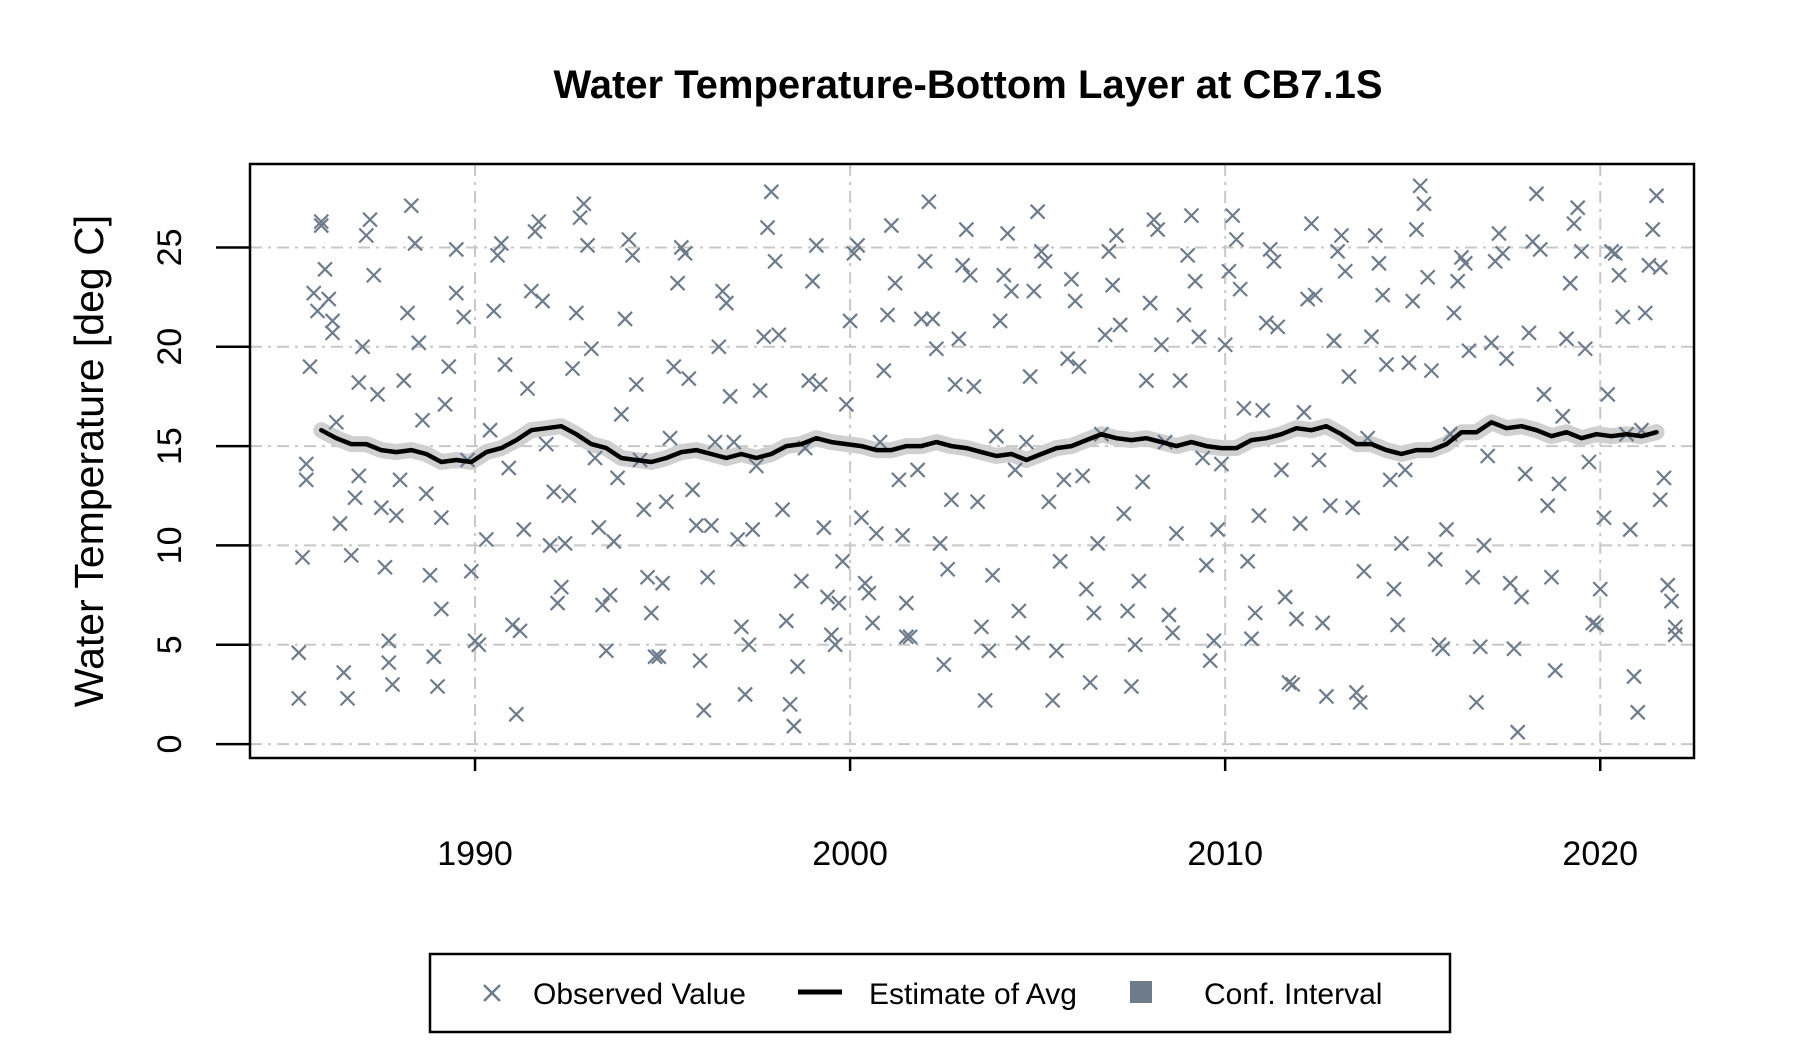 The height and width of the screenshot is (1050, 1800). I want to click on x-tick-label: 2020, so click(1600, 854).